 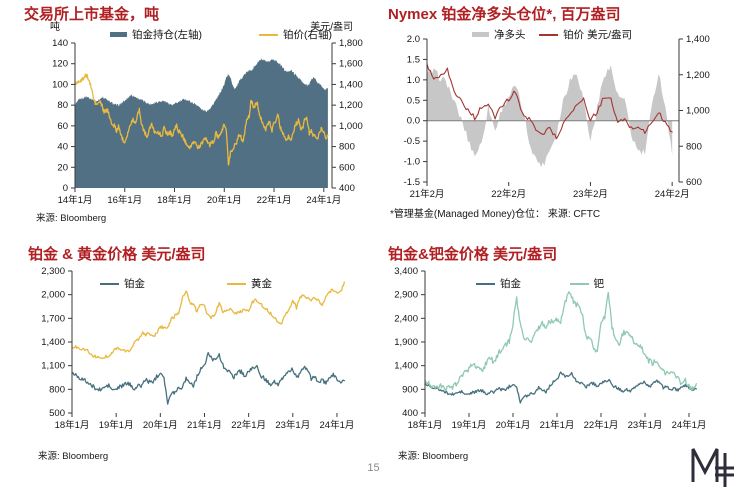 I want to click on footnote: *管理基金(Managed Money)仓位： 来源: CFTC, so click(x=495, y=214).